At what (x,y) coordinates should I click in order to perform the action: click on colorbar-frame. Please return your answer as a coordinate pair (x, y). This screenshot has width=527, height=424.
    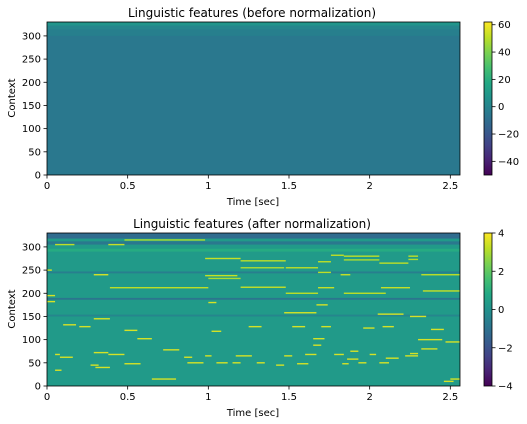
    Looking at the image, I should click on (488, 98).